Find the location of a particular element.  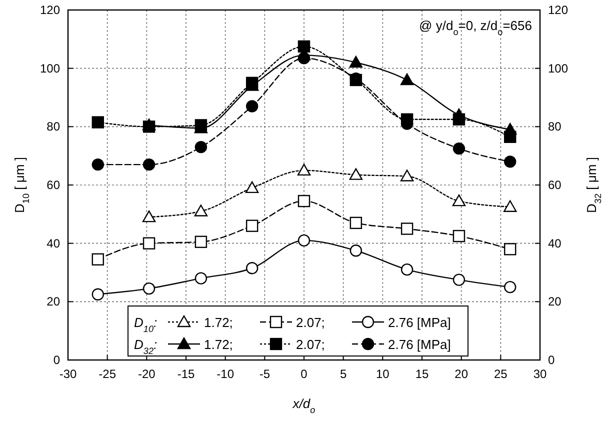

y2-tick-label: 20 is located at coordinates (555, 301).